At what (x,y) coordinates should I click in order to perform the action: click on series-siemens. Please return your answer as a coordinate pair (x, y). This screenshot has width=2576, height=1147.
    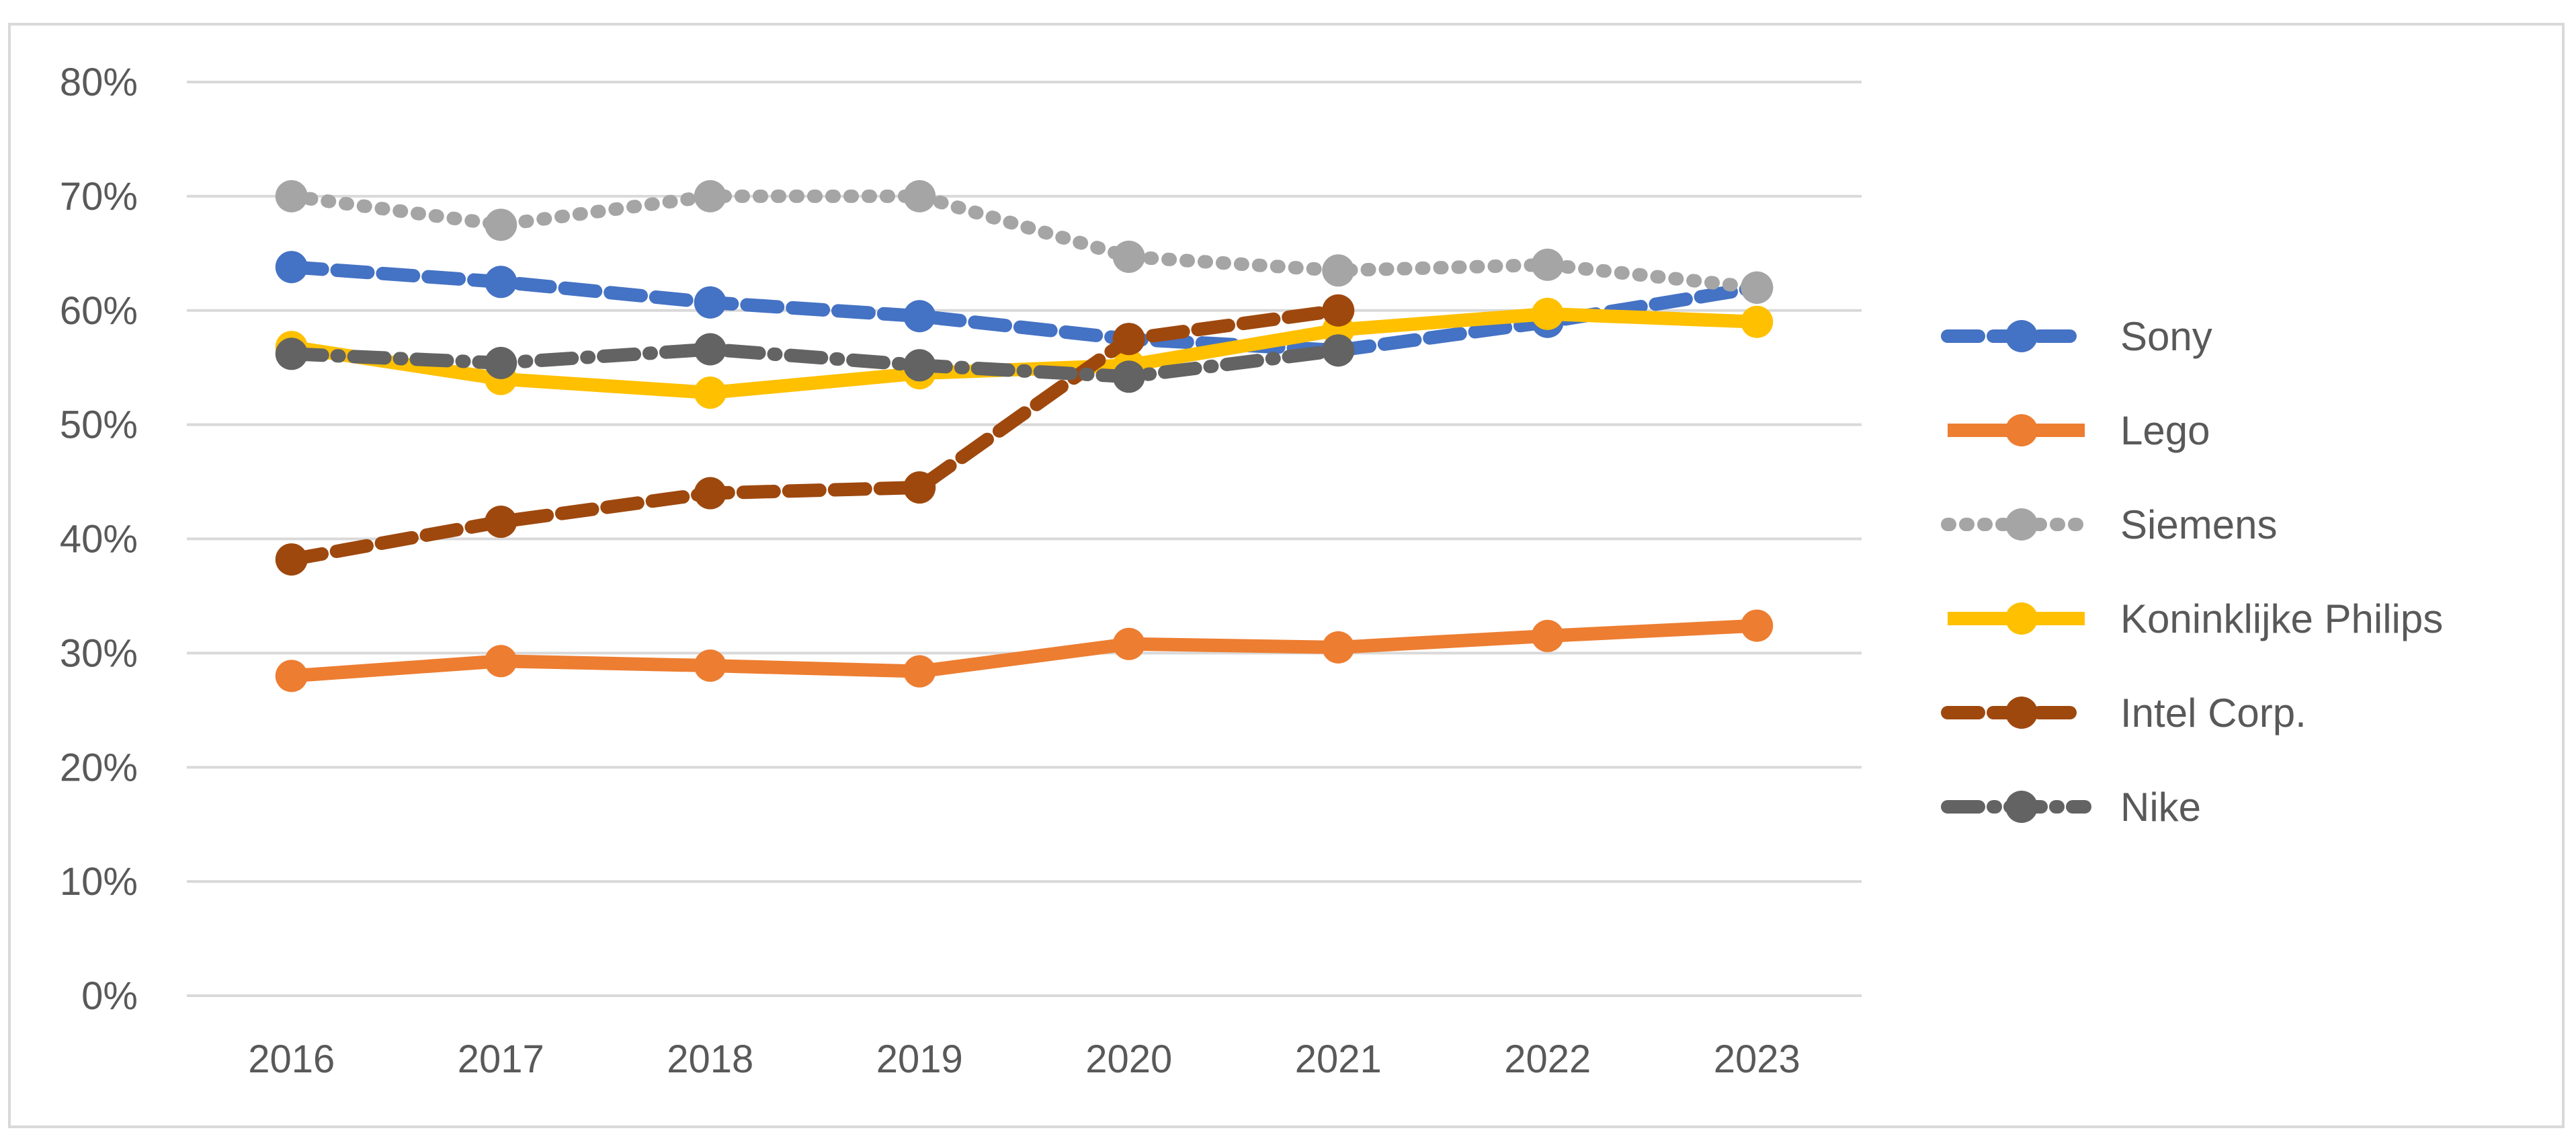
    Looking at the image, I should click on (1024, 242).